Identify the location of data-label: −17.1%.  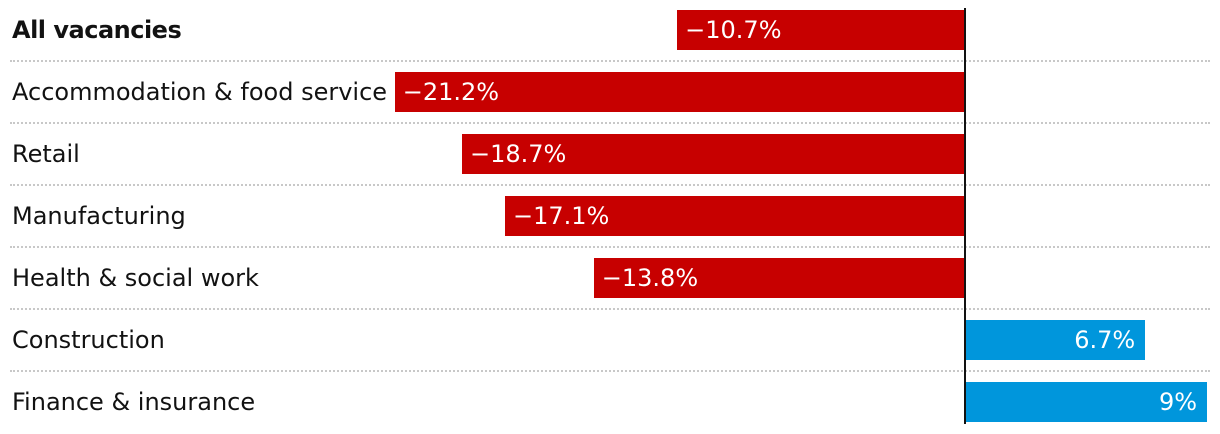
(561, 216).